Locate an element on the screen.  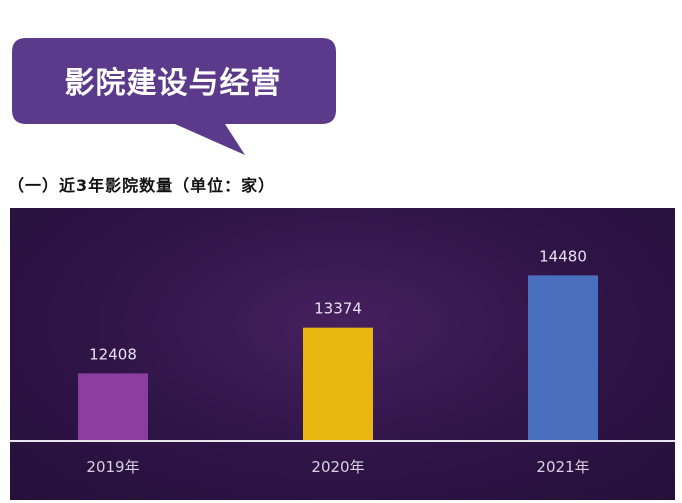
chart-subtitle: （一）近3年影院数量（单位：家） is located at coordinates (142, 185).